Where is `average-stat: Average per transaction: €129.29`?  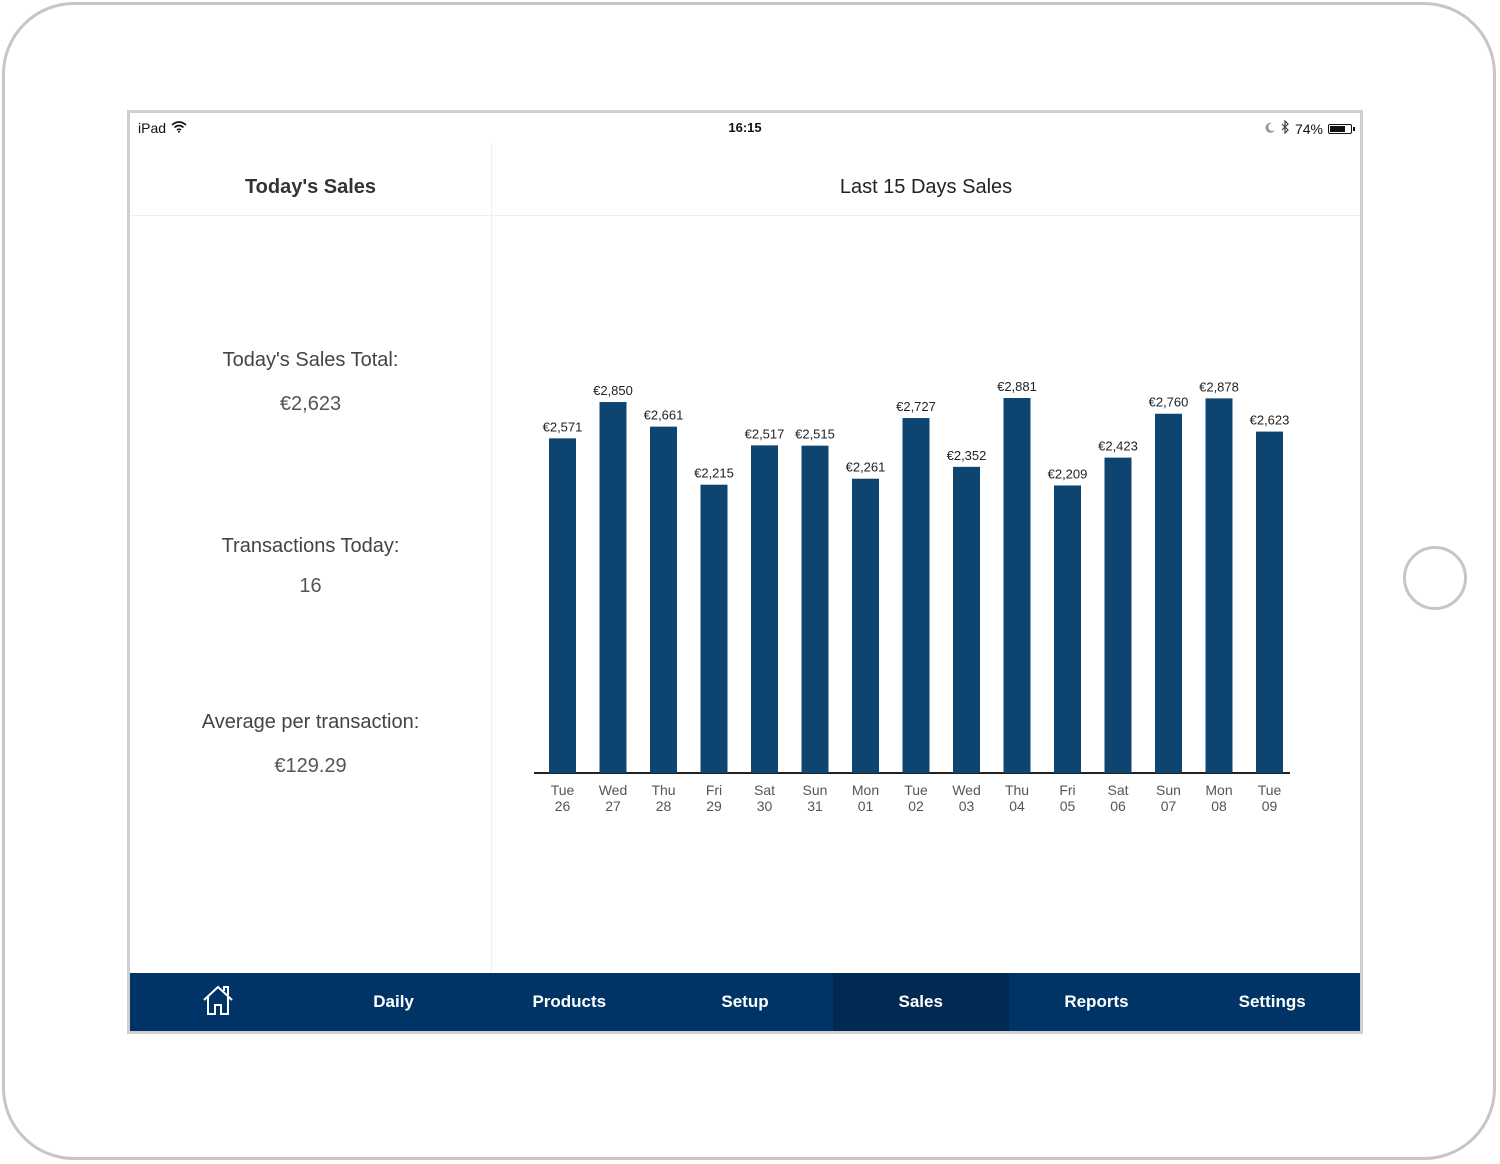
average-stat: Average per transaction: €129.29 is located at coordinates (310, 744).